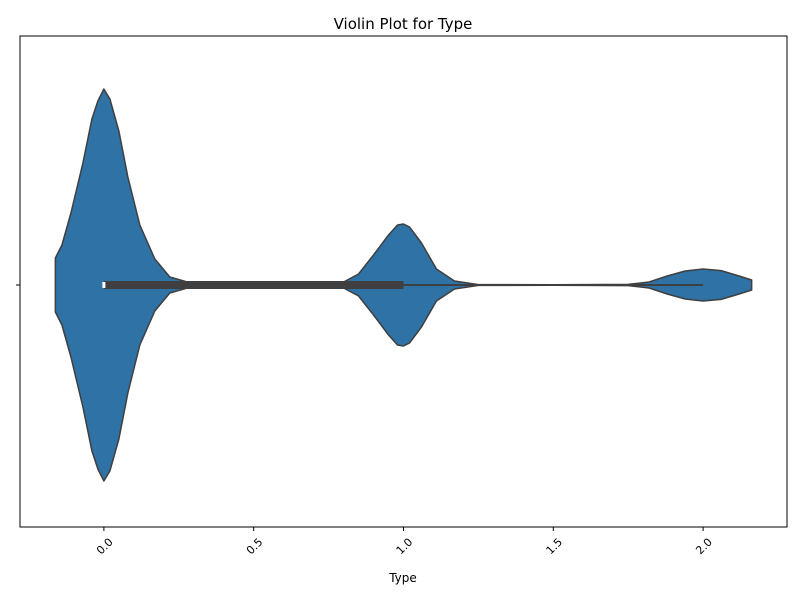  What do you see at coordinates (253, 285) in the screenshot?
I see `violin-iqr-box` at bounding box center [253, 285].